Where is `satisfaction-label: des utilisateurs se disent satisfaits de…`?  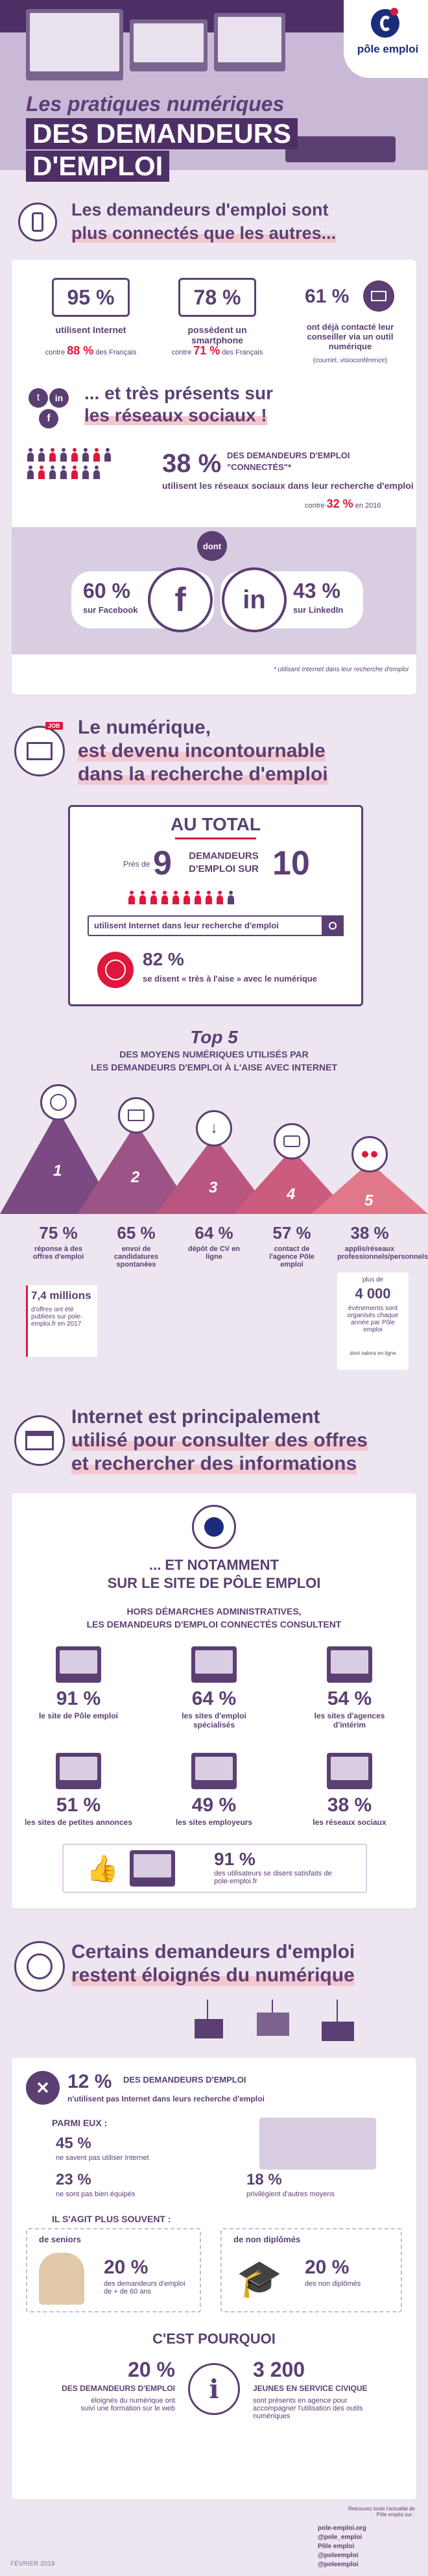 satisfaction-label: des utilisateurs se disent satisfaits de… is located at coordinates (273, 1877).